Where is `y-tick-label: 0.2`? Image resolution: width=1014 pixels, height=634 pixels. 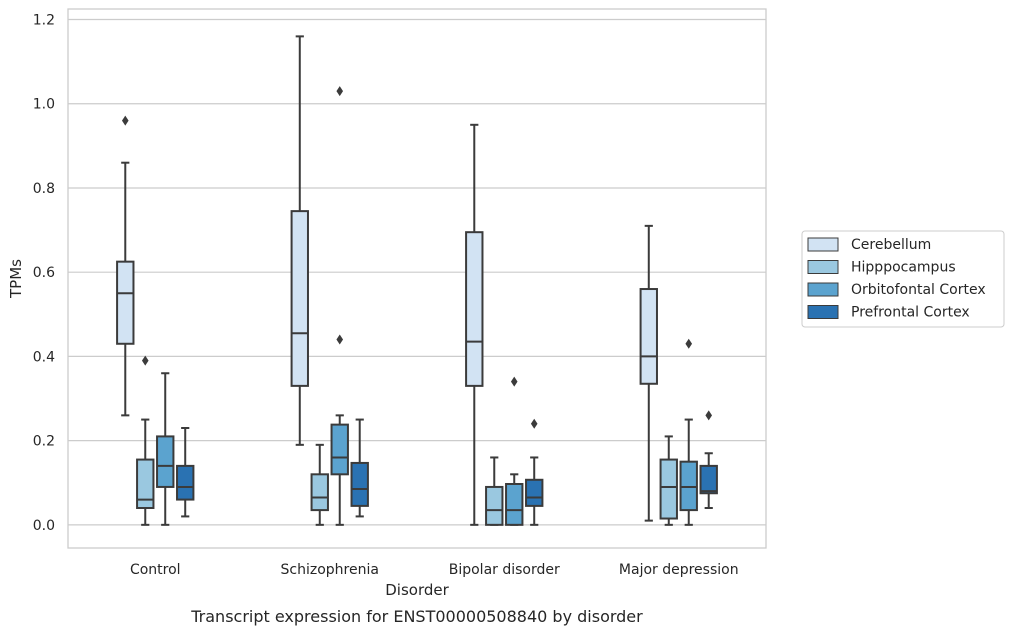 y-tick-label: 0.2 is located at coordinates (44, 442).